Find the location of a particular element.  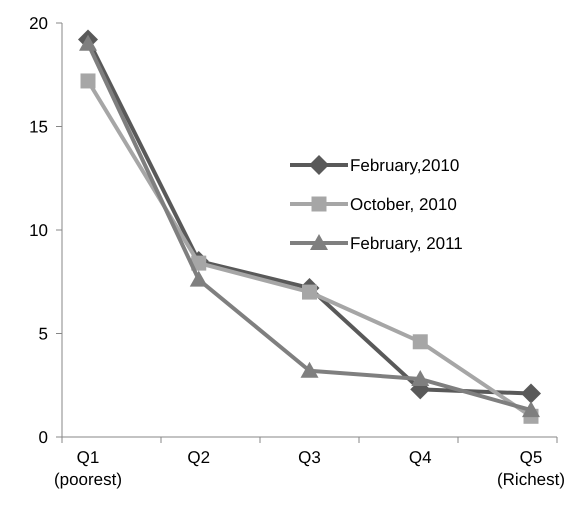

y-tick-label: 20 is located at coordinates (38, 23).